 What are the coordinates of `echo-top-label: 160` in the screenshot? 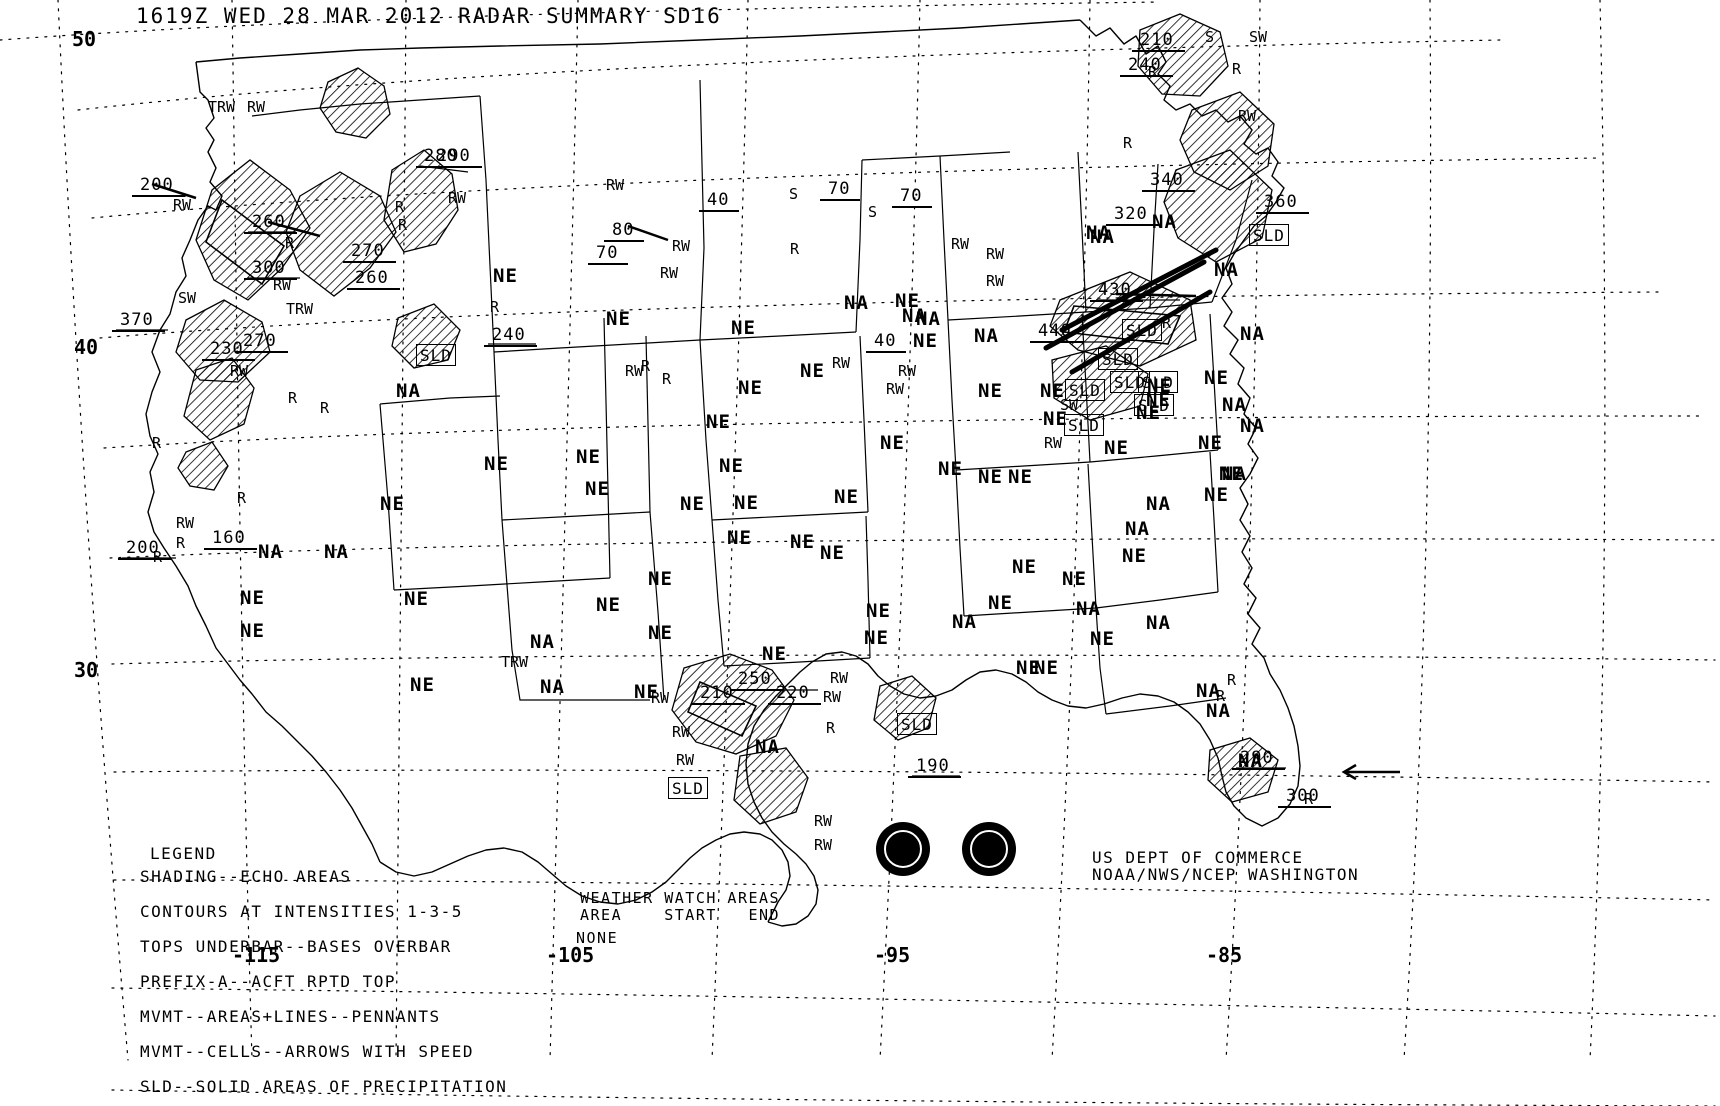 It's located at (229, 538).